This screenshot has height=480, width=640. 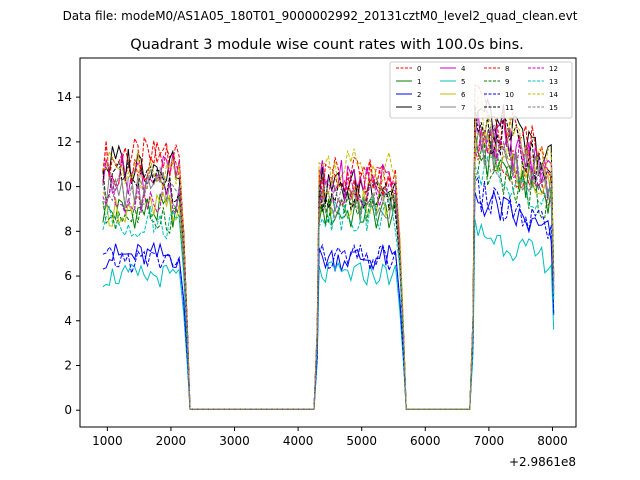 What do you see at coordinates (68, 321) in the screenshot?
I see `y-tick-label: 4` at bounding box center [68, 321].